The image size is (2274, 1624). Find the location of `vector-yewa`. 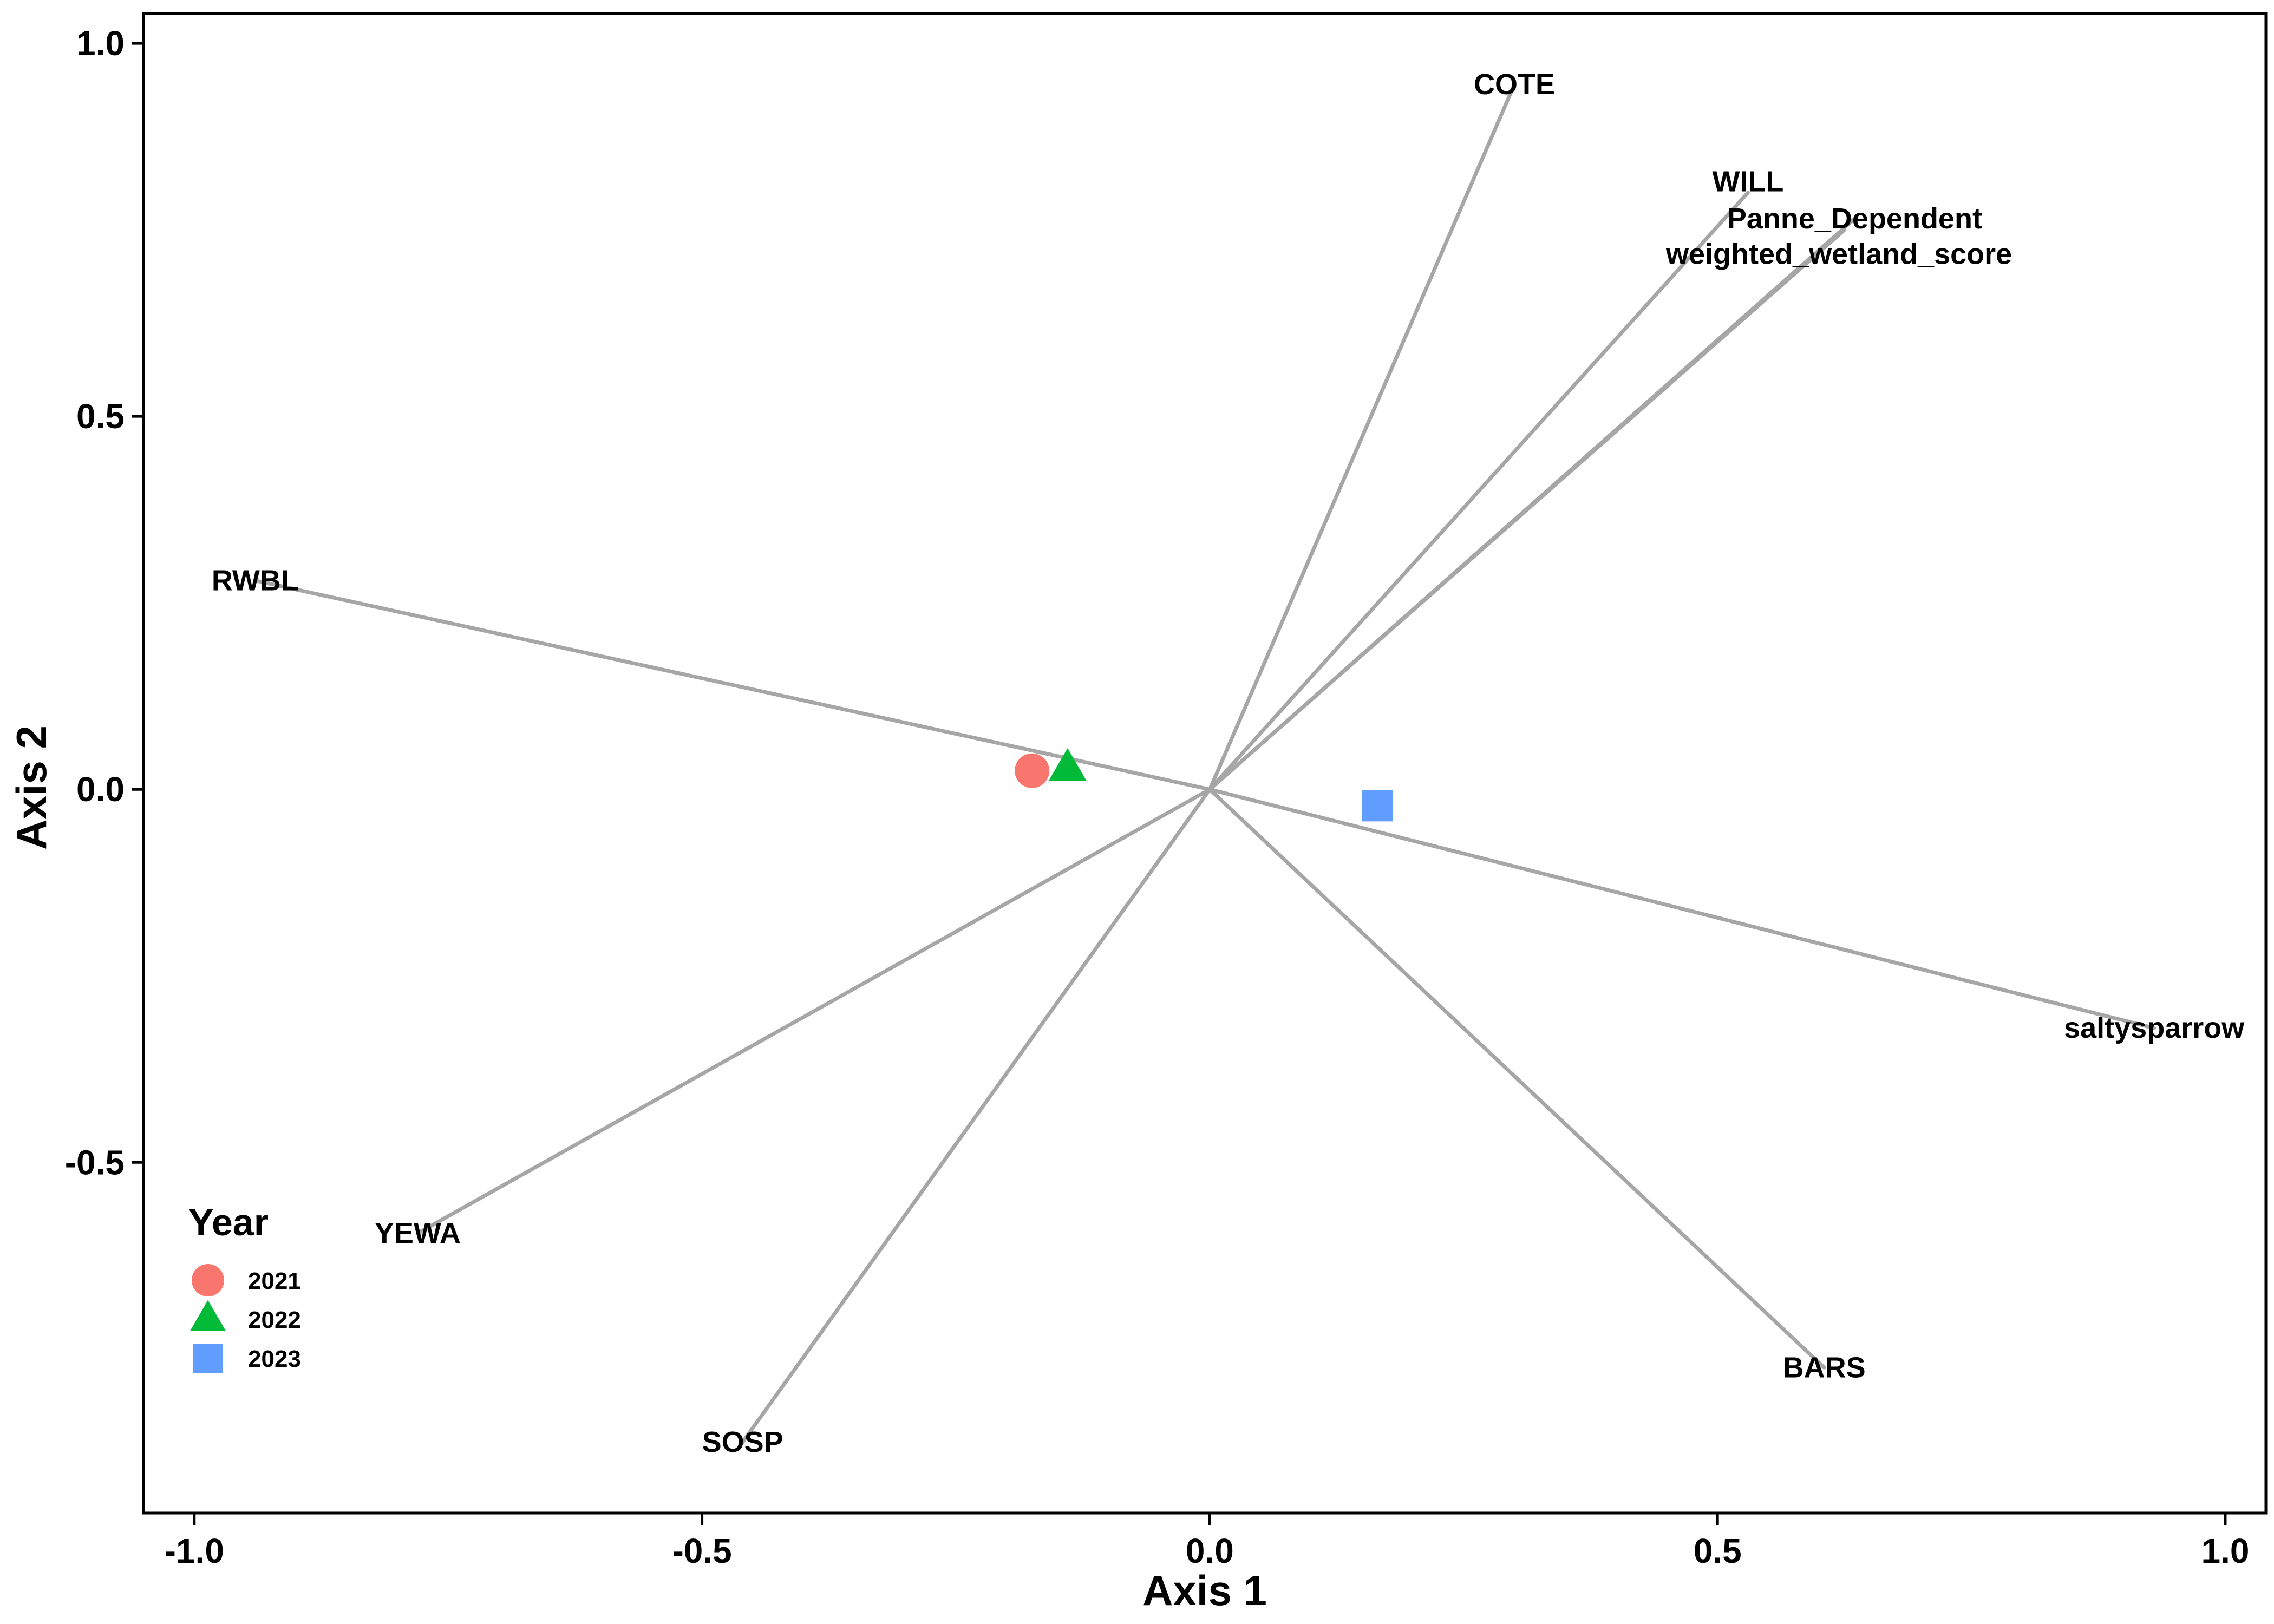

vector-yewa is located at coordinates (813, 1011).